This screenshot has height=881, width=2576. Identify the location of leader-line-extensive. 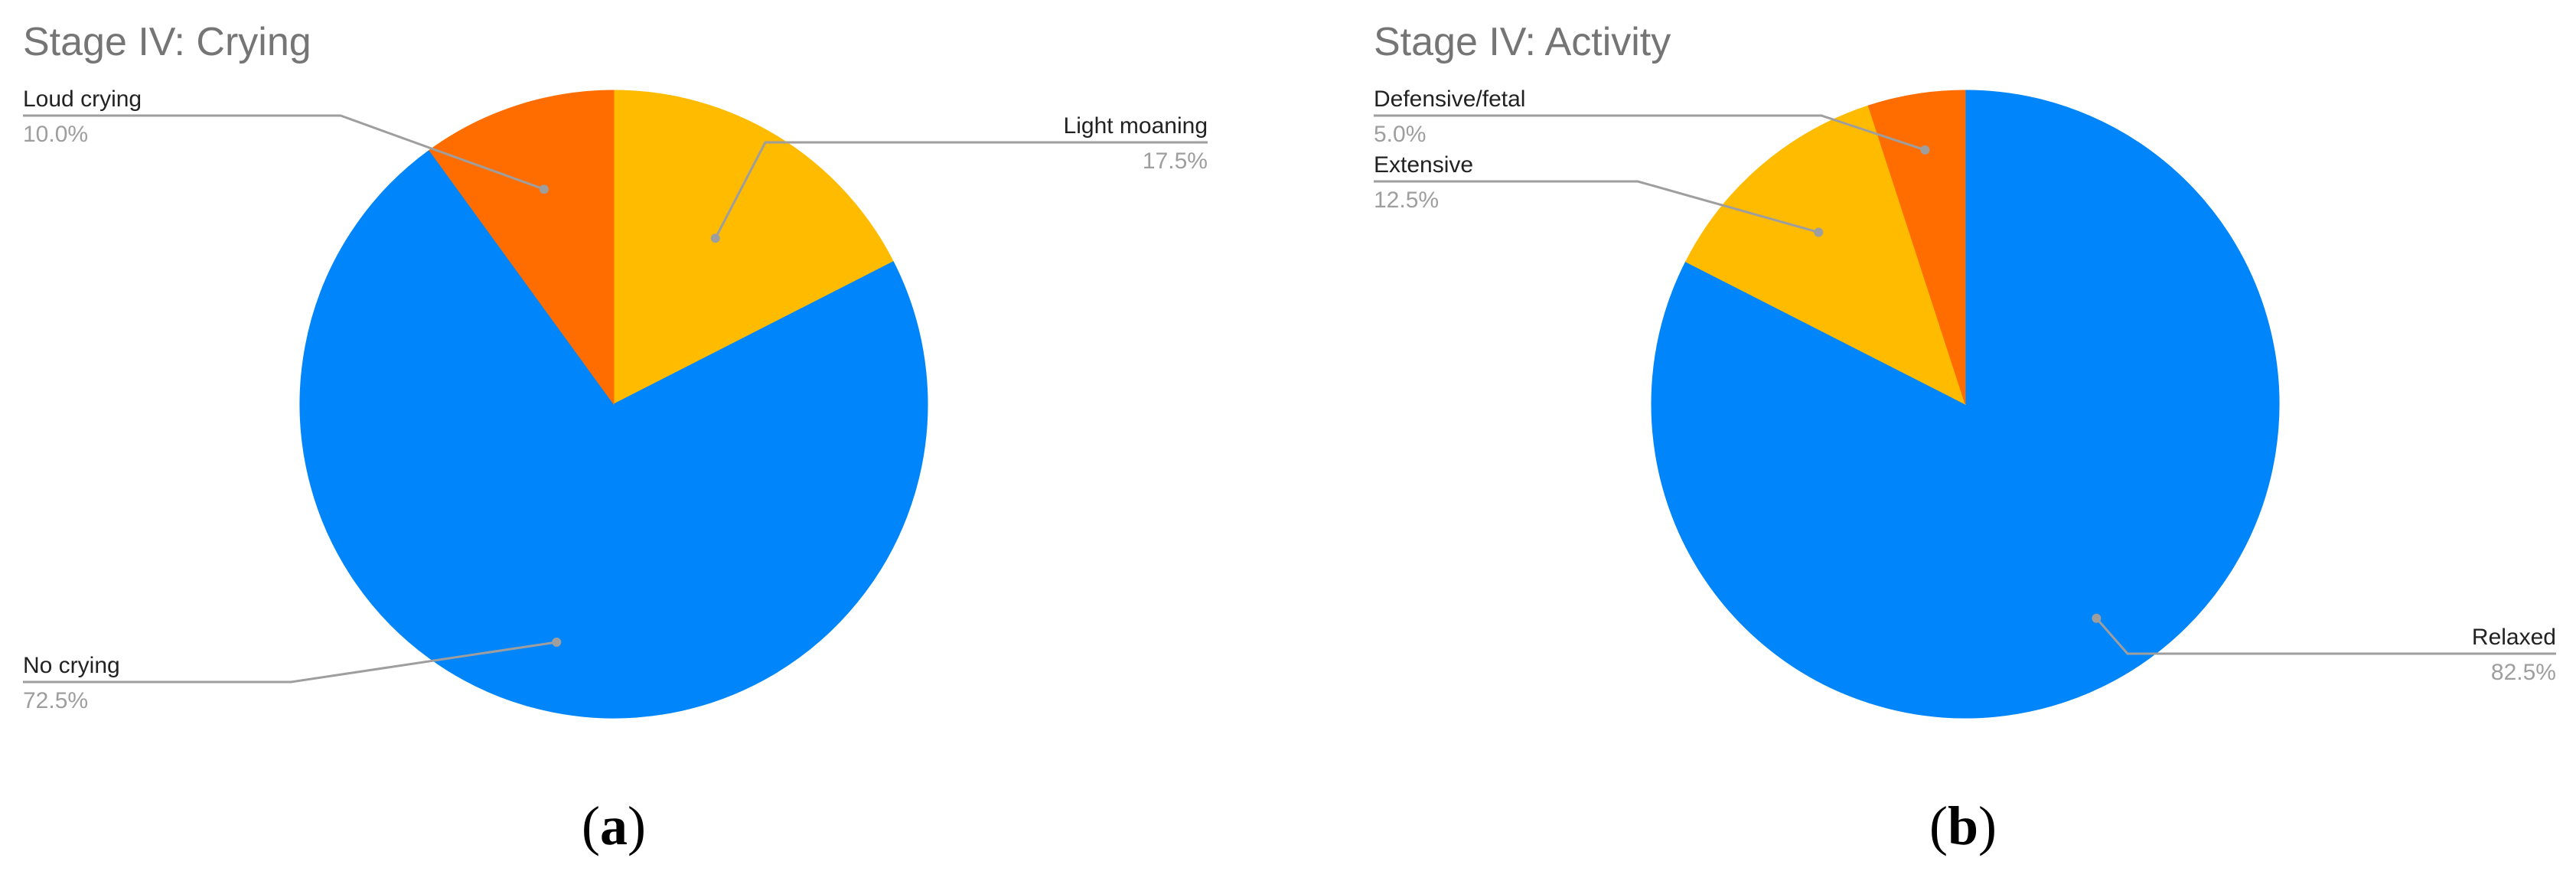
(1596, 206).